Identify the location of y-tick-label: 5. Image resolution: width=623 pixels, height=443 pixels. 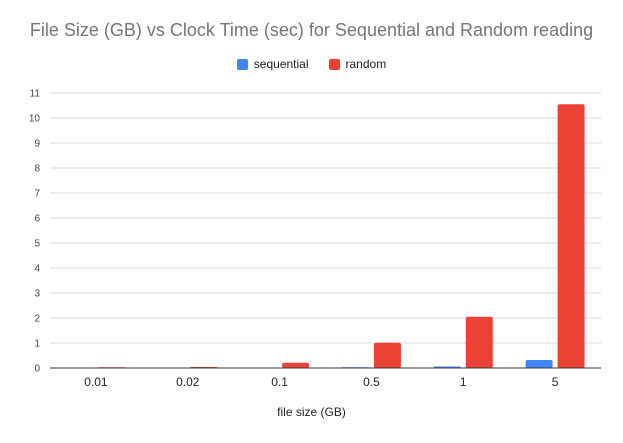
(37, 244).